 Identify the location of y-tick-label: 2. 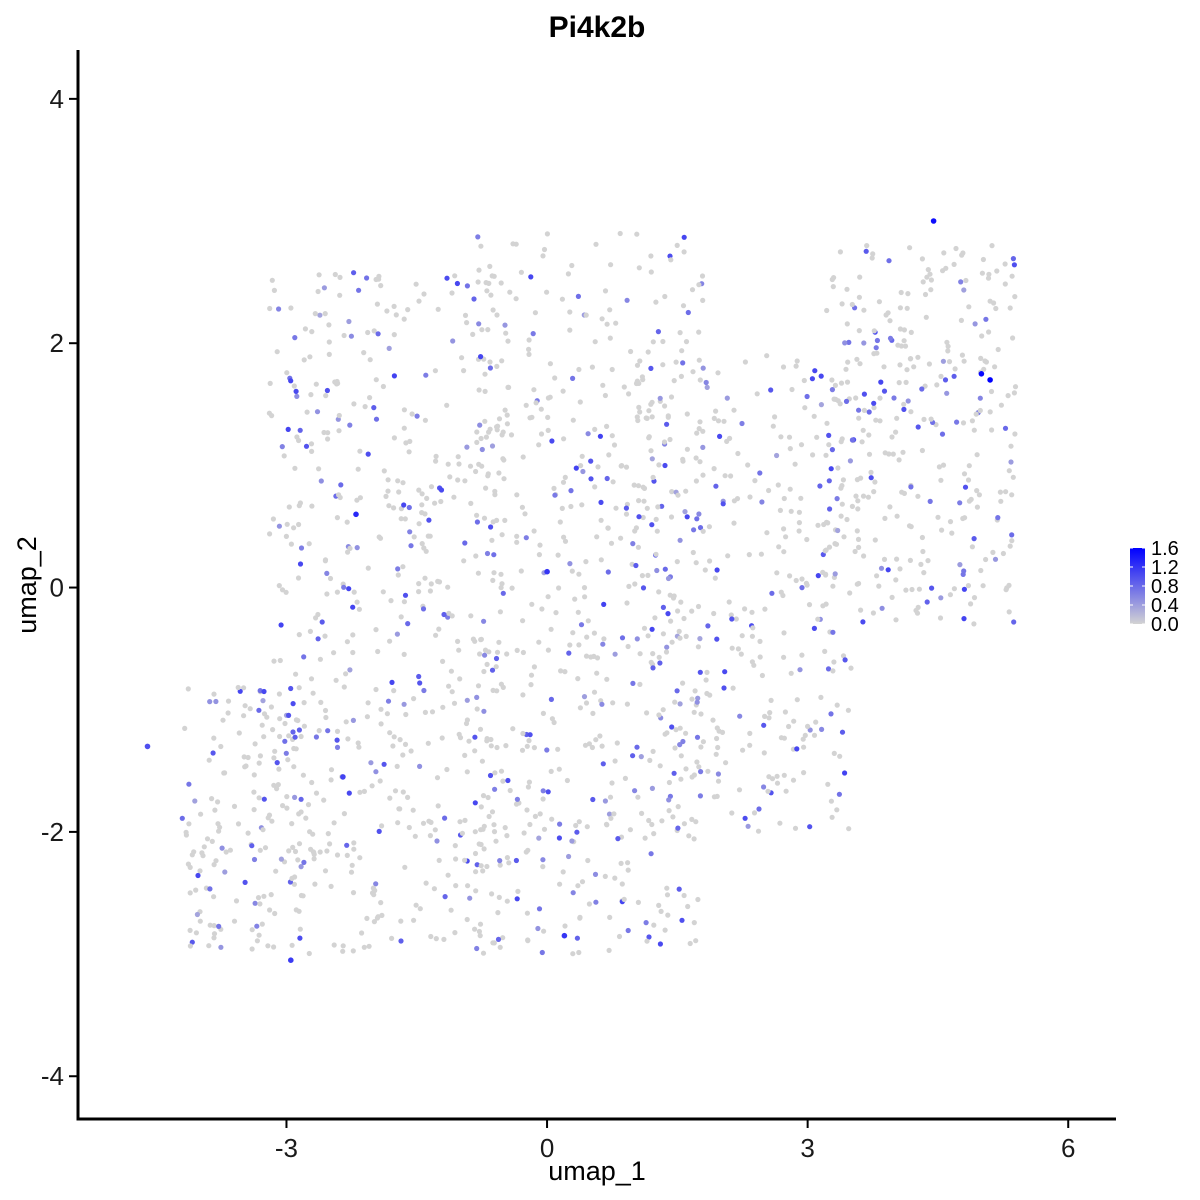
(57, 343).